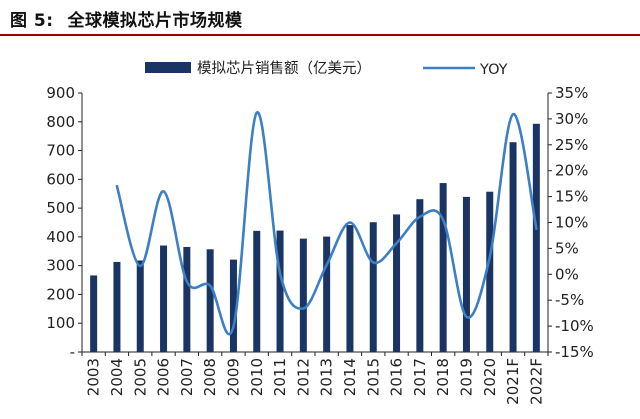  What do you see at coordinates (94, 377) in the screenshot?
I see `x-tick-label: 2003` at bounding box center [94, 377].